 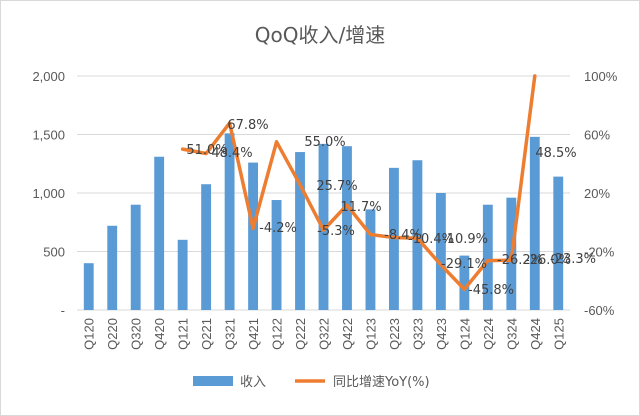 I want to click on x-tick-label: Q222, so click(x=300, y=334).